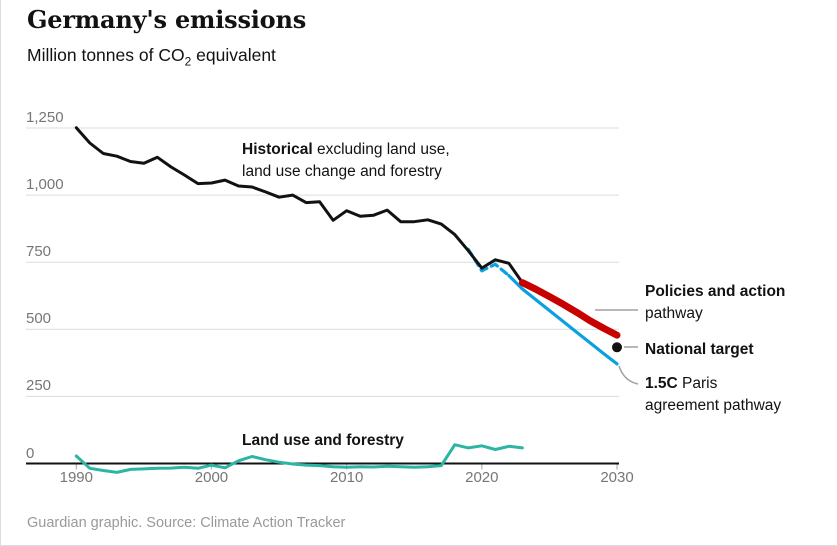 The width and height of the screenshot is (837, 546). Describe the element at coordinates (167, 19) in the screenshot. I see `page-title: Germany's emissions` at that location.